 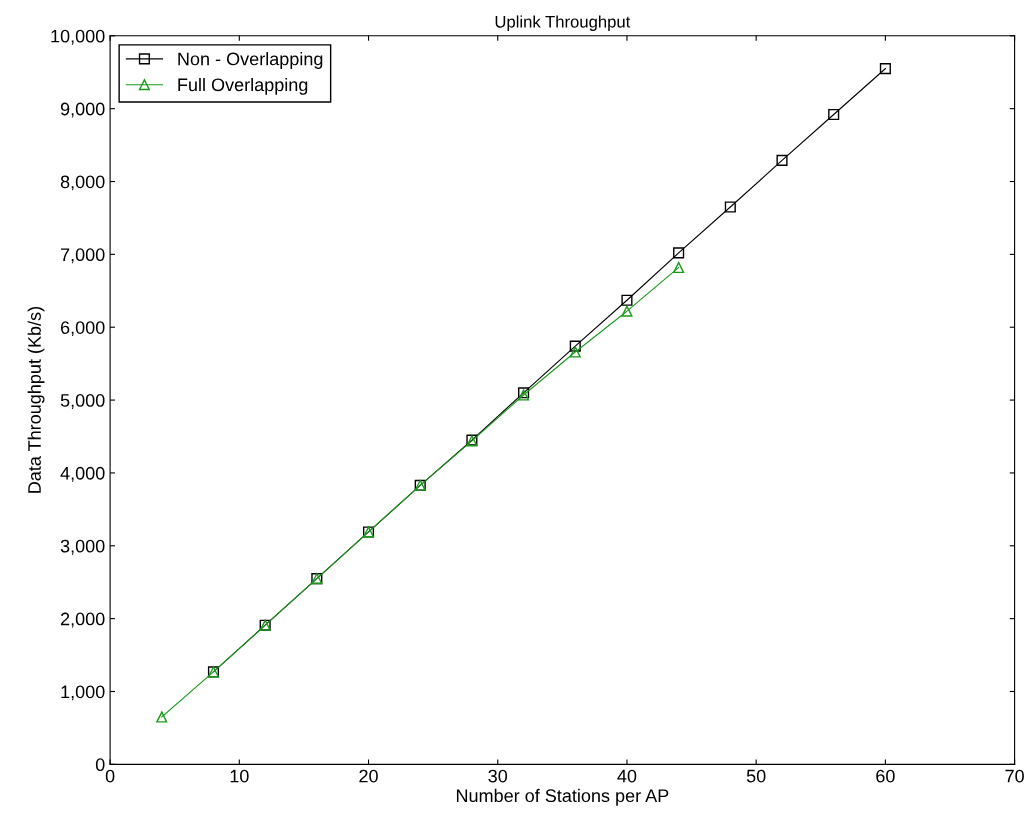 What do you see at coordinates (562, 797) in the screenshot?
I see `x-axis-title: Number of Stations per AP` at bounding box center [562, 797].